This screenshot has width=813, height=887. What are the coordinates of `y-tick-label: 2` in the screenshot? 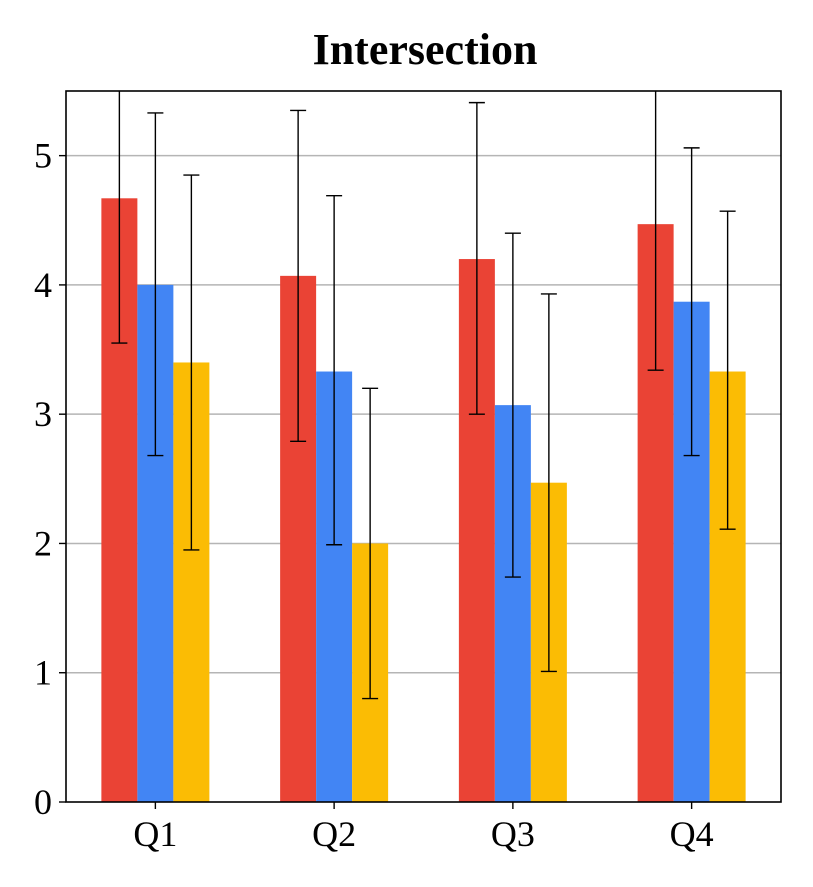 It's located at (43, 543).